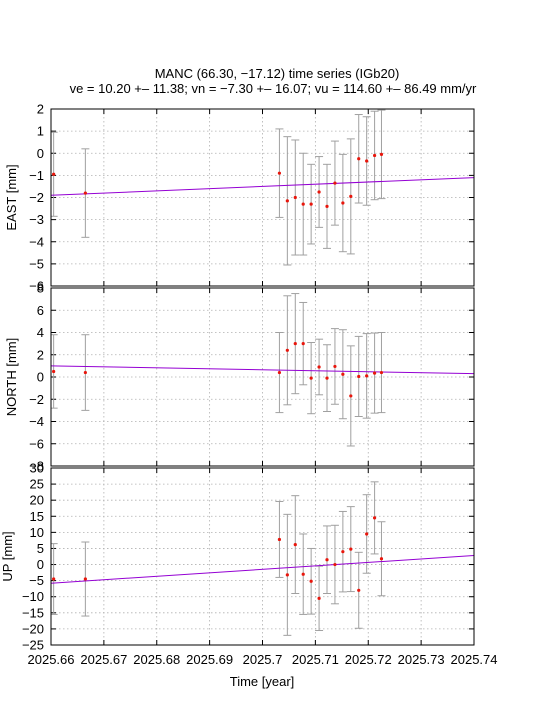  I want to click on y-tick-label: 1, so click(40, 131).